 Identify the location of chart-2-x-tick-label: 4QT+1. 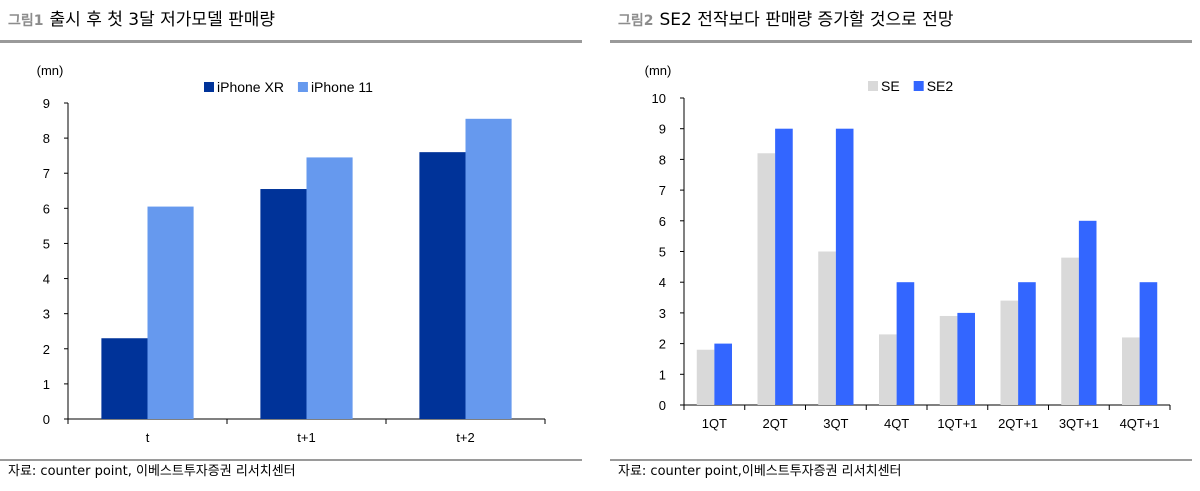
(1140, 423).